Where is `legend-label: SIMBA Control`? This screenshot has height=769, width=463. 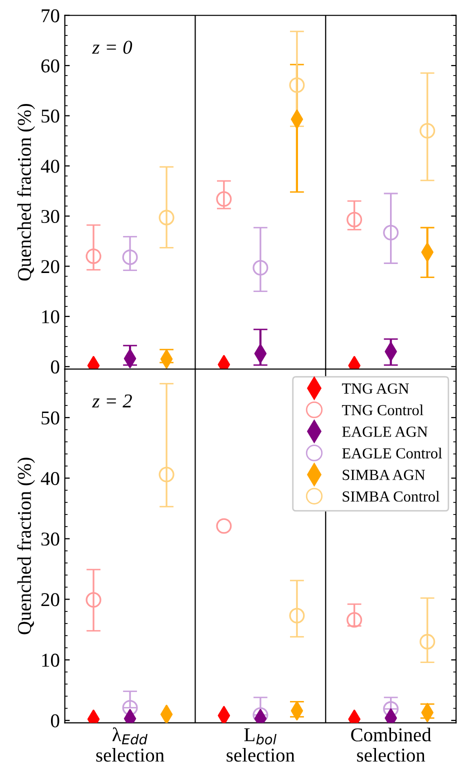
legend-label: SIMBA Control is located at coordinates (391, 496).